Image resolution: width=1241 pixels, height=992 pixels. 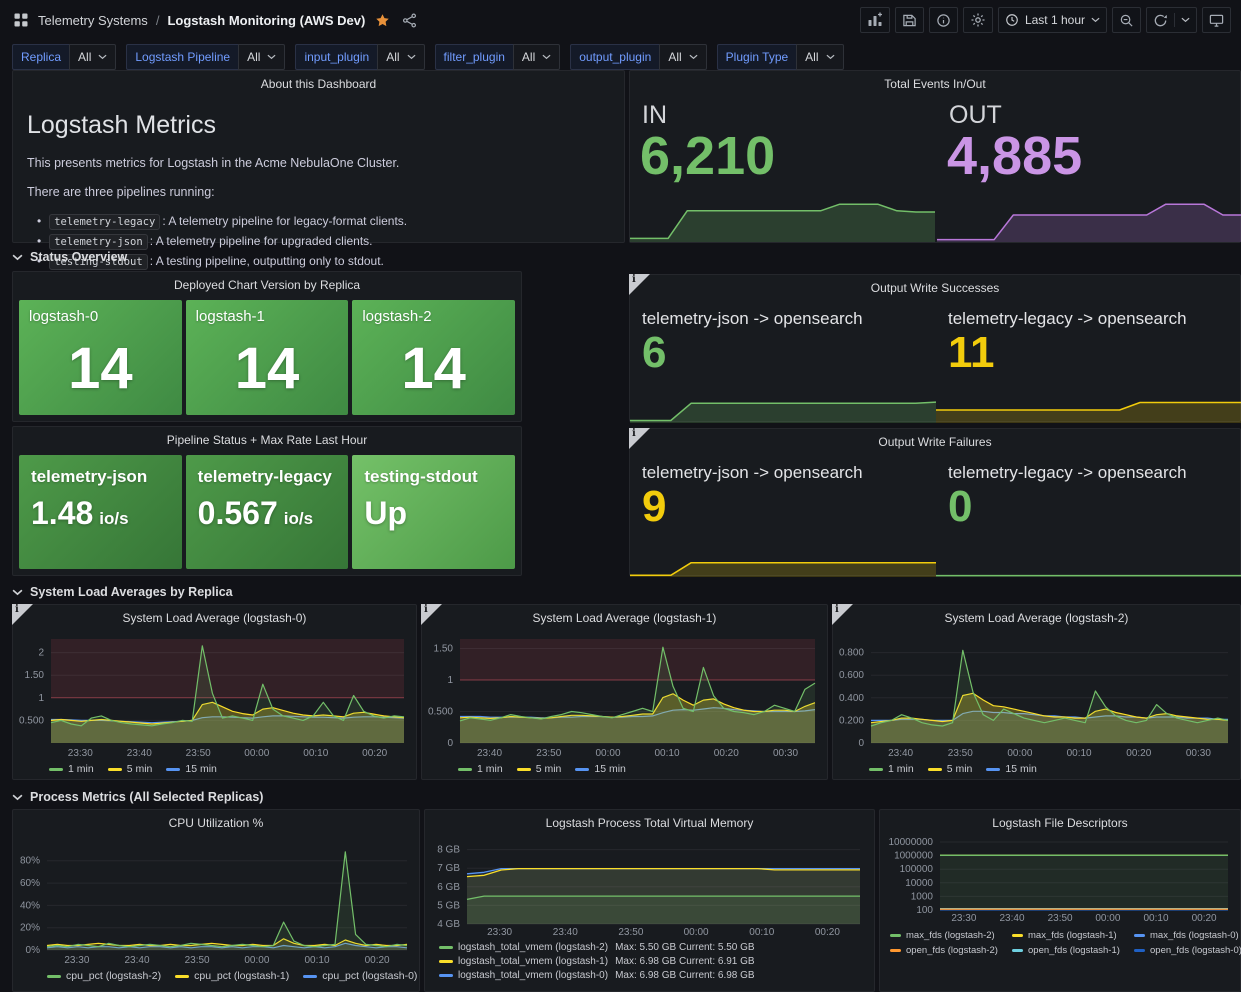 What do you see at coordinates (654, 352) in the screenshot?
I see `stat-value: 6` at bounding box center [654, 352].